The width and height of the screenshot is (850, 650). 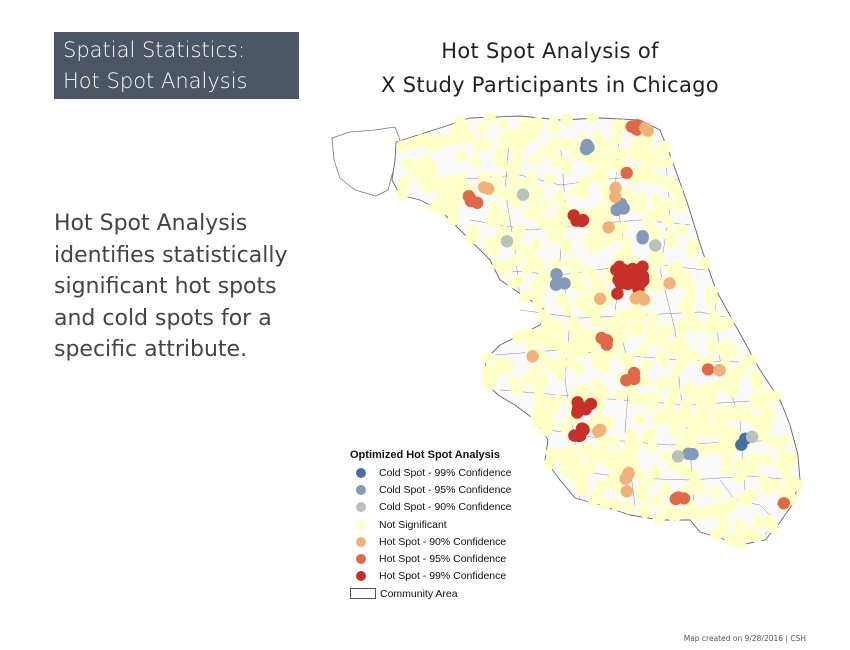 I want to click on legend-label: Hot Spot - 95% Confidence, so click(x=443, y=559).